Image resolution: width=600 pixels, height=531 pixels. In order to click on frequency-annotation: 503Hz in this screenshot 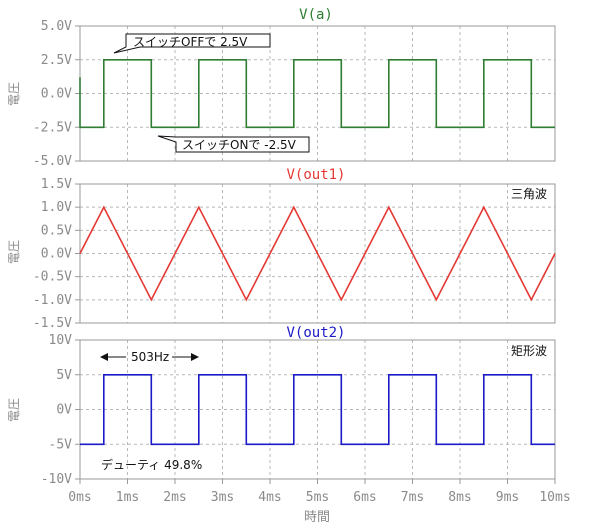, I will do `click(149, 357)`.